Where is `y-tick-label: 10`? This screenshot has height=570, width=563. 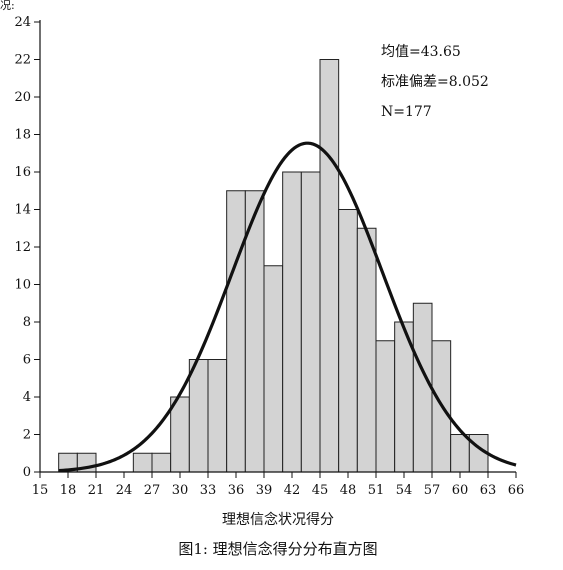 y-tick-label: 10 is located at coordinates (22, 285).